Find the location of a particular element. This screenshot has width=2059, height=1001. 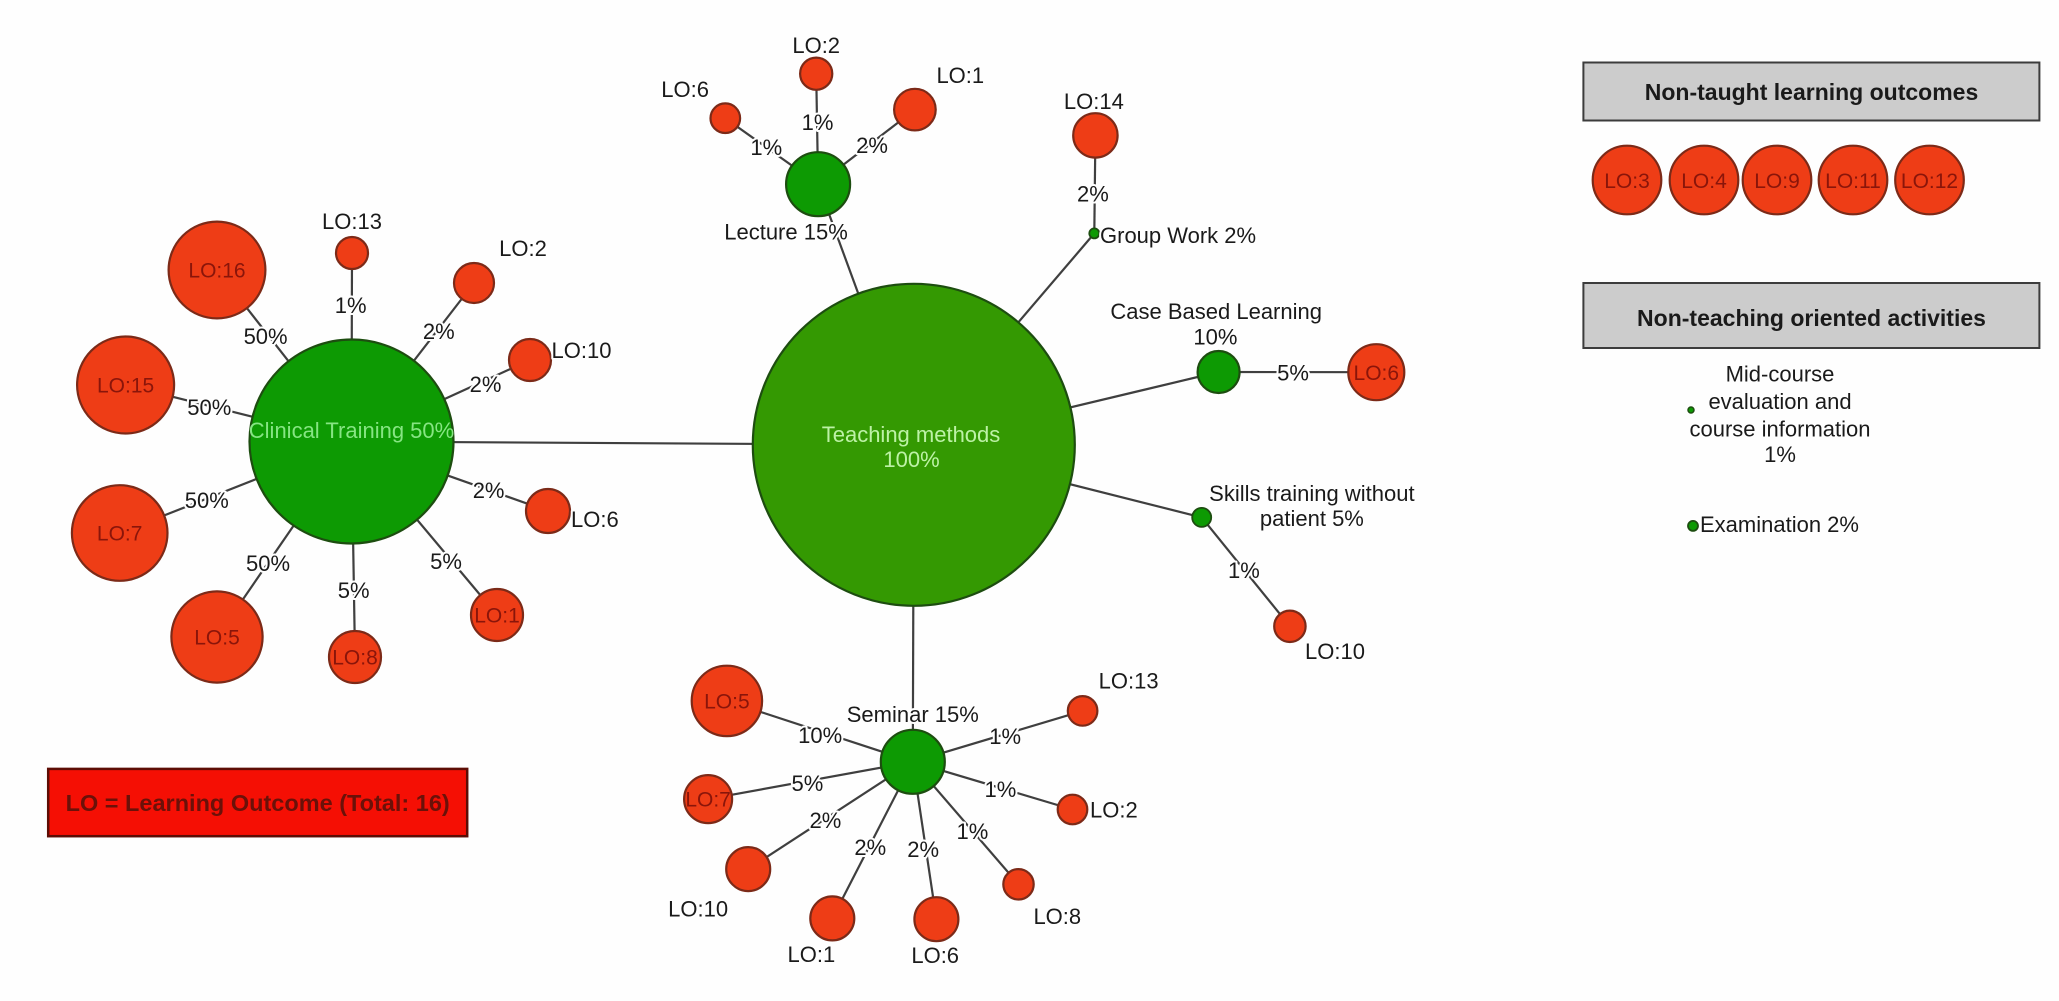

svg-text: LO:15 is located at coordinates (125, 386).